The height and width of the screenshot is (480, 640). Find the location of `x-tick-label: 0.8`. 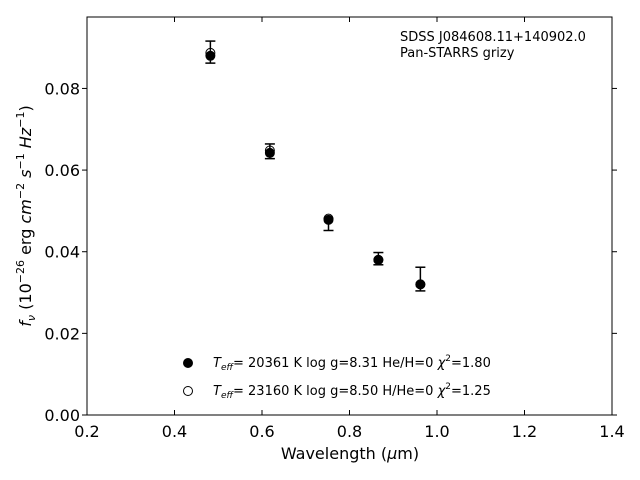

x-tick-label: 0.8 is located at coordinates (349, 431).